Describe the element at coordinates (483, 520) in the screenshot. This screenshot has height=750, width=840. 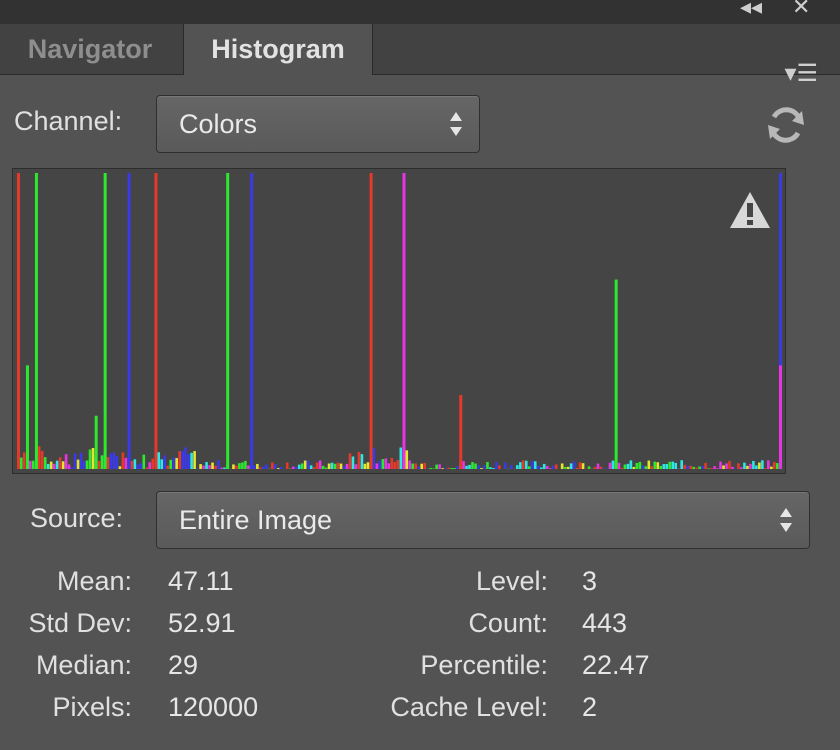
I see `source-select: Entire Image` at that location.